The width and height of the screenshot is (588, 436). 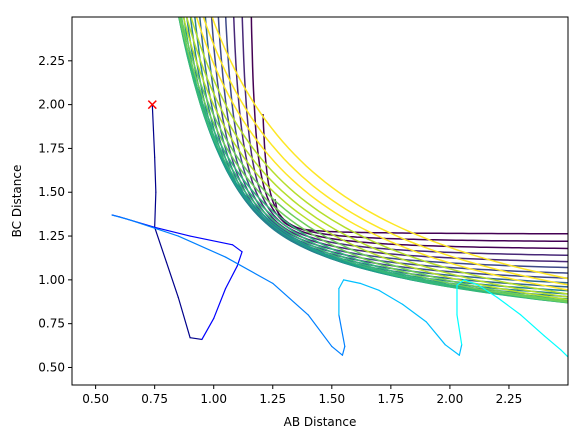 I want to click on x-axis: 0.50 0.75 1.00 1.25 1.50 1.75 2.00 2.25, so click(x=302, y=395).